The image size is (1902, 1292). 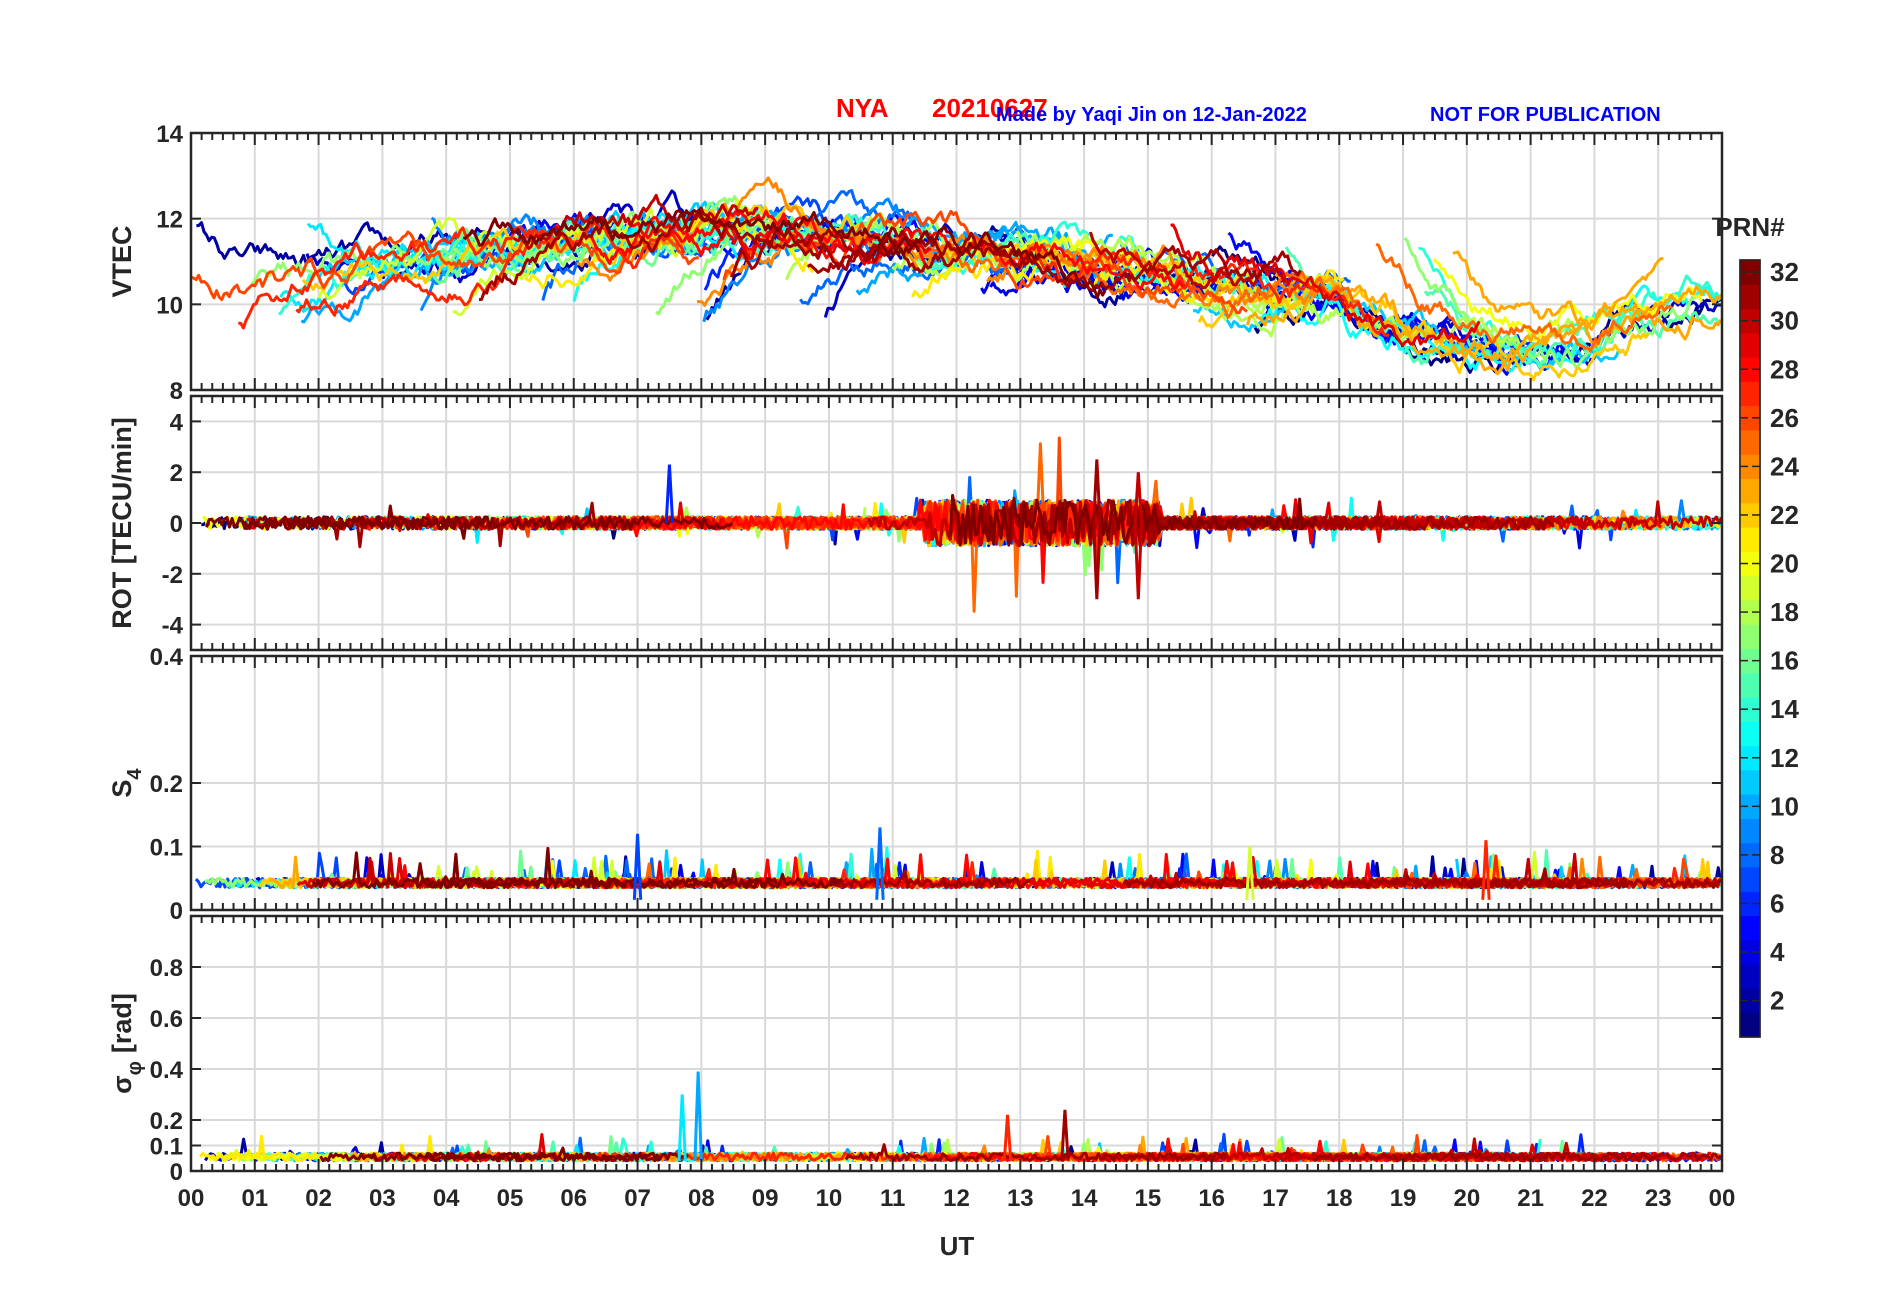 What do you see at coordinates (1784, 466) in the screenshot?
I see `colorbar-tick-label: 24` at bounding box center [1784, 466].